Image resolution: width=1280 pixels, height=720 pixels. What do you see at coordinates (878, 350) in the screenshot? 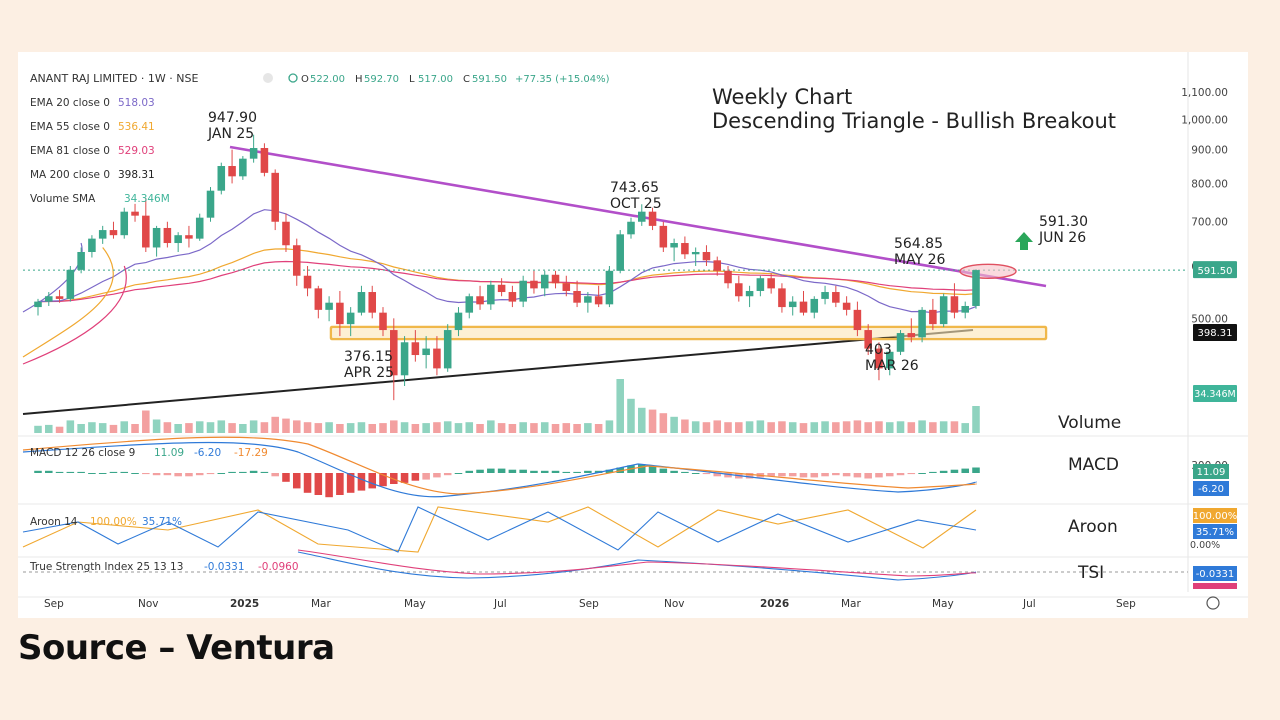
I see `price-annotation: 403` at bounding box center [878, 350].